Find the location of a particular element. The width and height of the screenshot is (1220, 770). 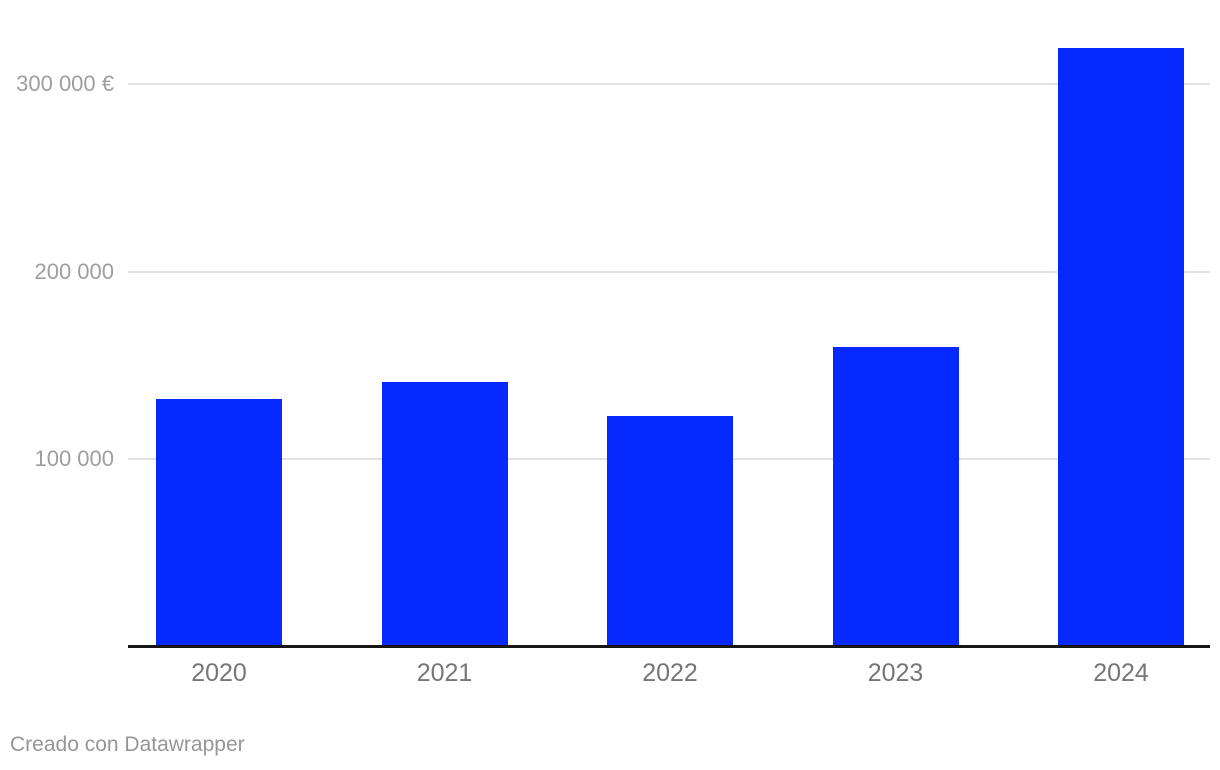

bar-2024 is located at coordinates (1121, 347).